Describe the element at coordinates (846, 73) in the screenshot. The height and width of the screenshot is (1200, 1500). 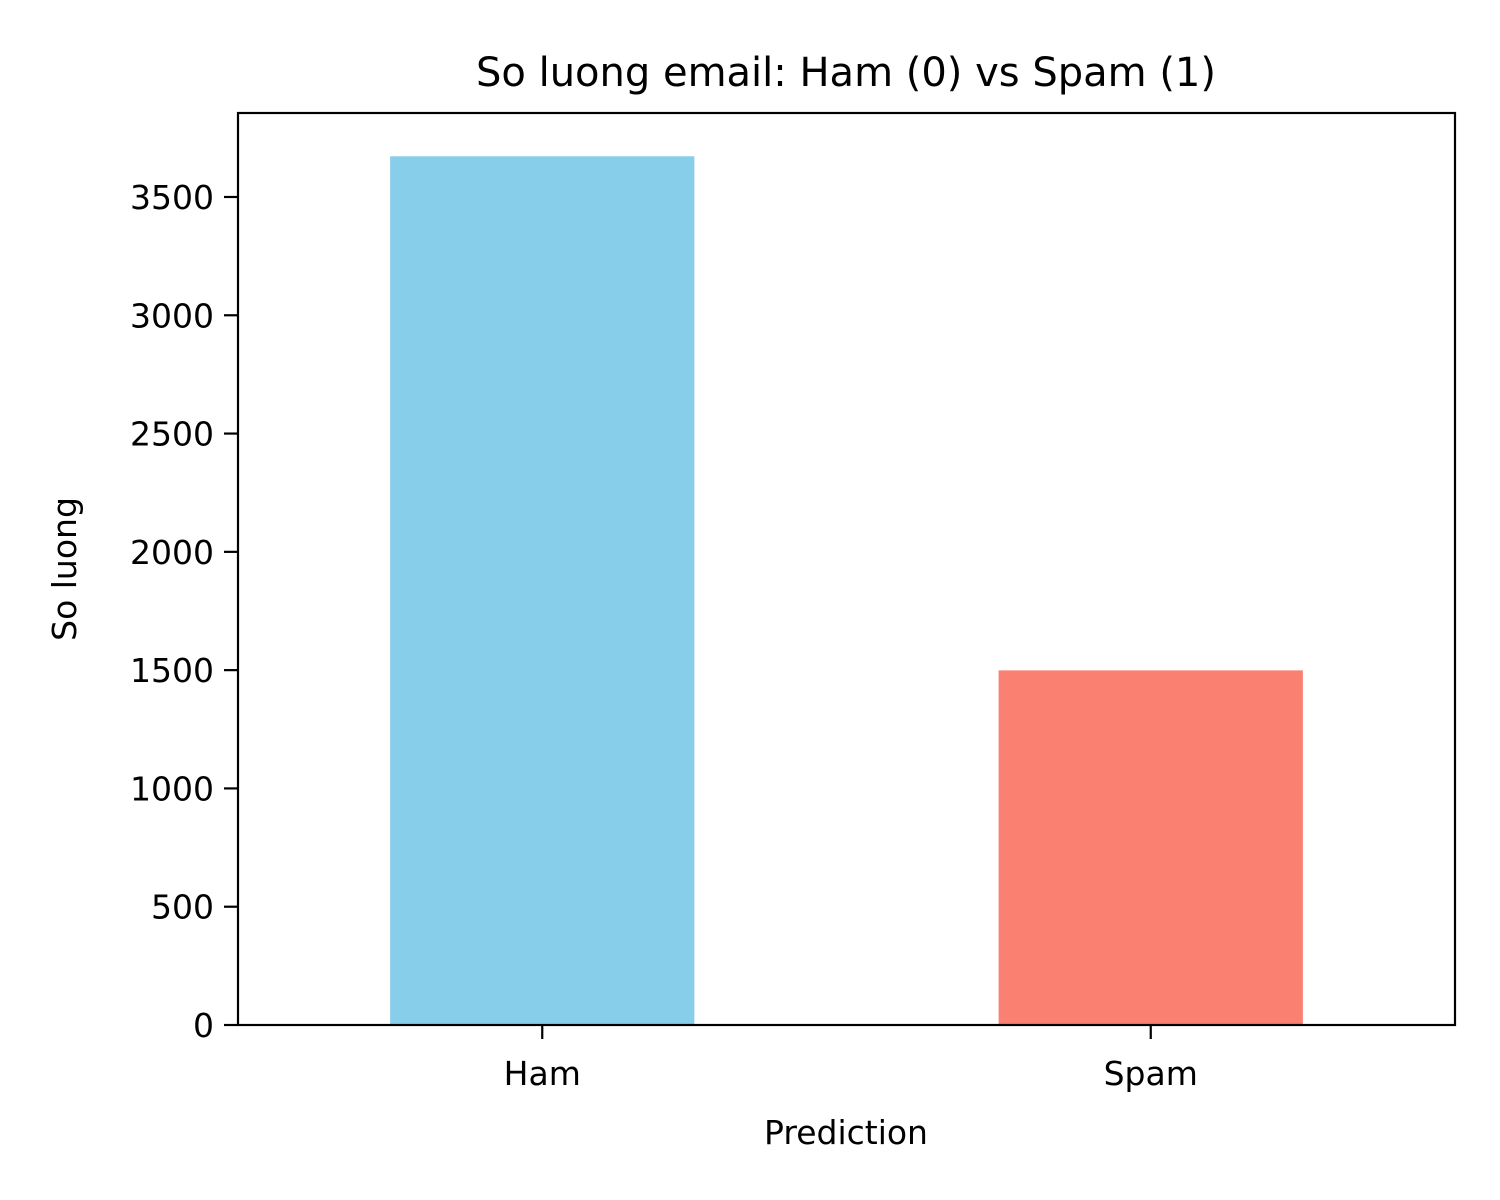
I see `chart-title: So luong email: Ham (0) vs Spam (1)` at that location.